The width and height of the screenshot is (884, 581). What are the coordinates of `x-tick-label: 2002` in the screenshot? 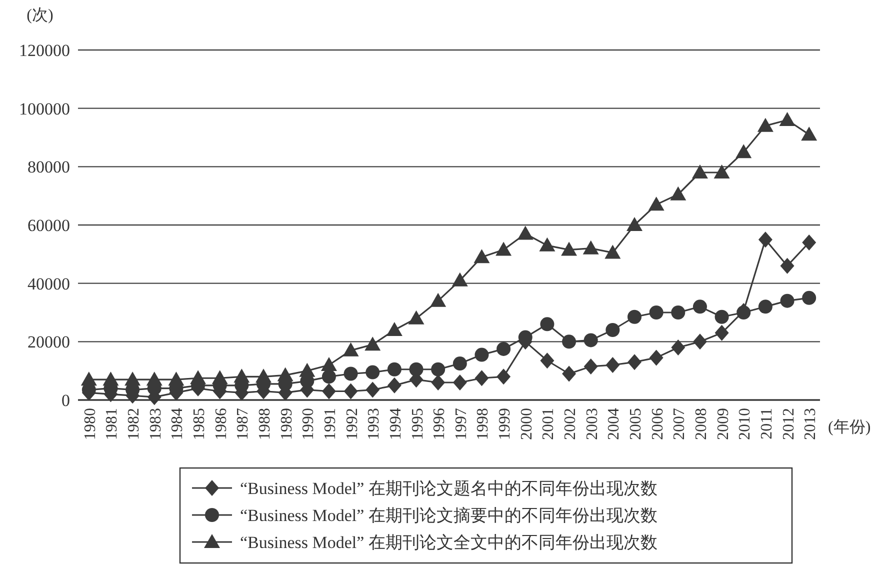 It's located at (571, 424).